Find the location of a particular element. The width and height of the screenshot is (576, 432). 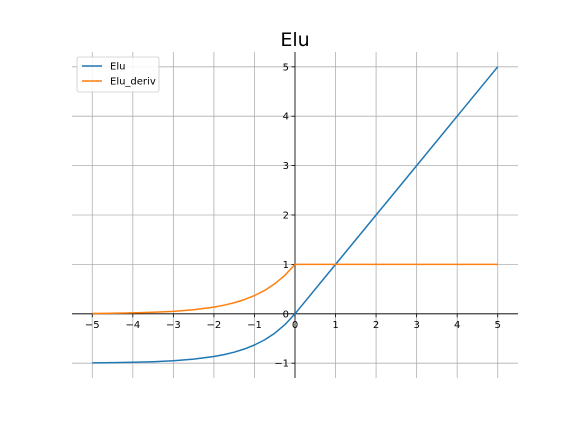

x-tick-label: 4 is located at coordinates (457, 325).